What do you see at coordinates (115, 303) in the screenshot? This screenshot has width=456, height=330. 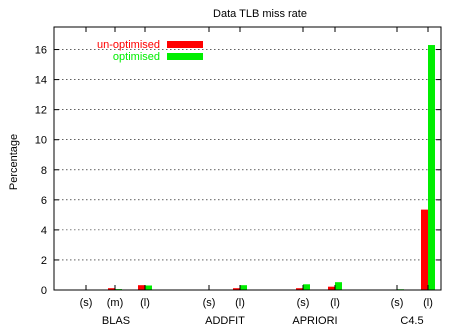 I see `x-tick-label: (m)` at bounding box center [115, 303].